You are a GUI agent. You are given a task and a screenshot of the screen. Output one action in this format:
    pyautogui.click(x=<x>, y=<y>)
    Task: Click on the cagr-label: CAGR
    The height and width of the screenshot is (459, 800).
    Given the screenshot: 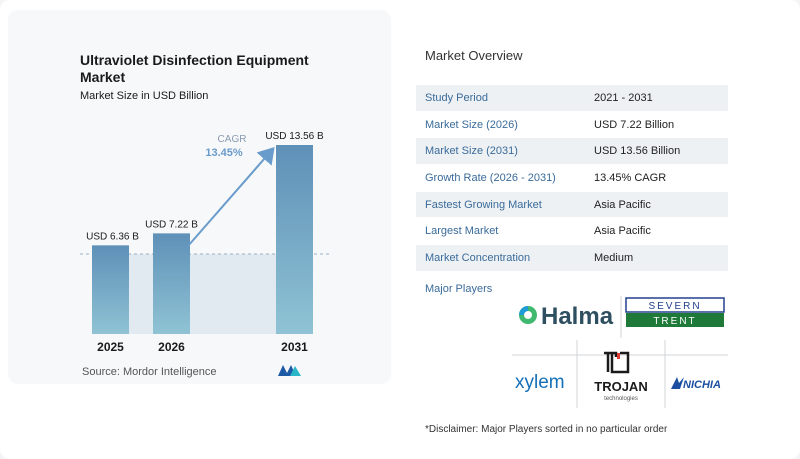 What is the action you would take?
    pyautogui.click(x=232, y=139)
    